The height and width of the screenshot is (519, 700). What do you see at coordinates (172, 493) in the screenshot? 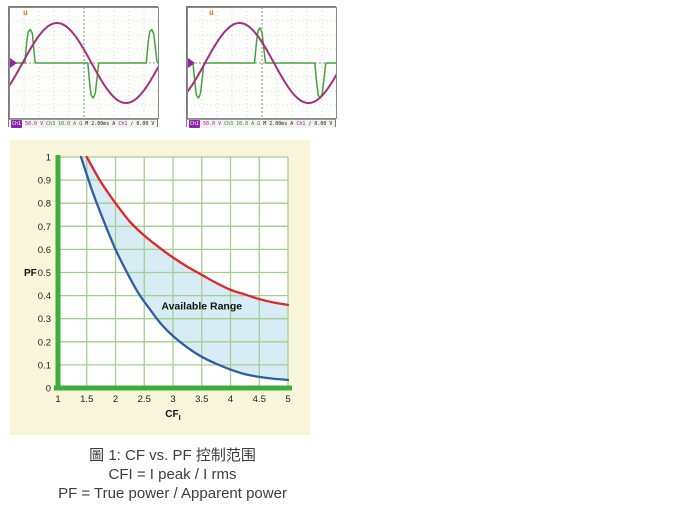
I see `caption-pf-formula: PF = True power / Apparent power` at bounding box center [172, 493].